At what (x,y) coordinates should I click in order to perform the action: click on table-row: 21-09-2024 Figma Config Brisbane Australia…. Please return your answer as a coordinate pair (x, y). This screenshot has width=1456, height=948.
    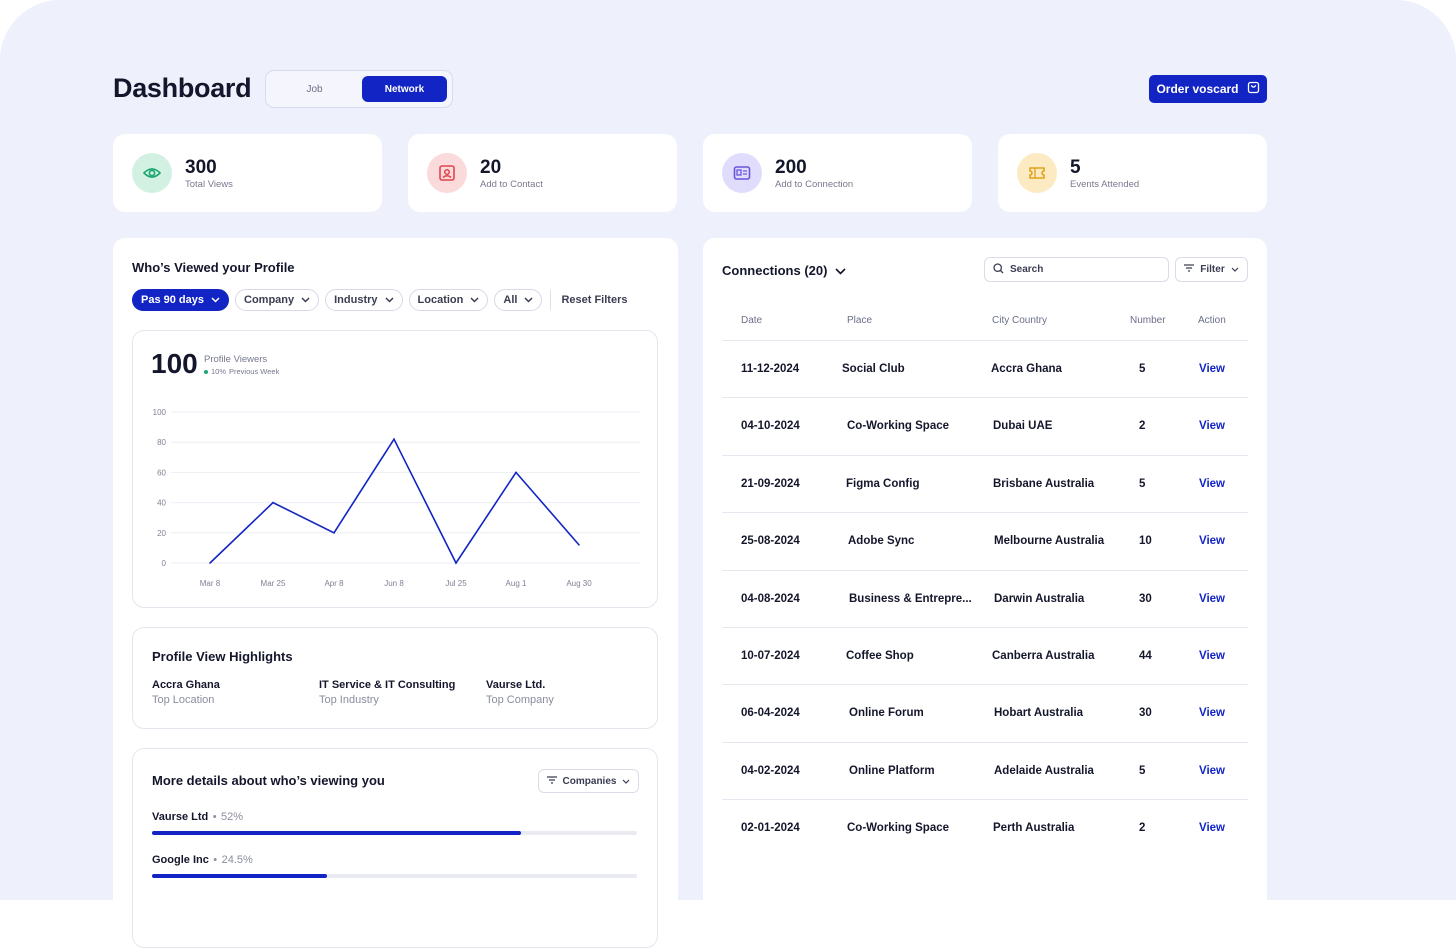
    Looking at the image, I should click on (985, 483).